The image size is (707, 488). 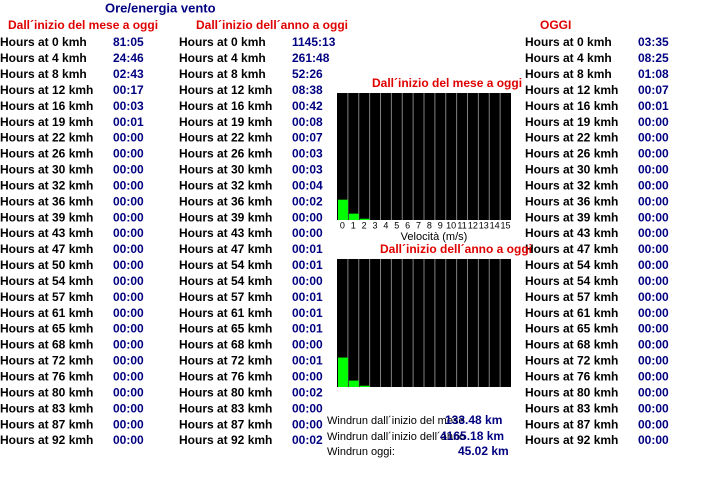 I want to click on row-value: 00:08, so click(x=307, y=122).